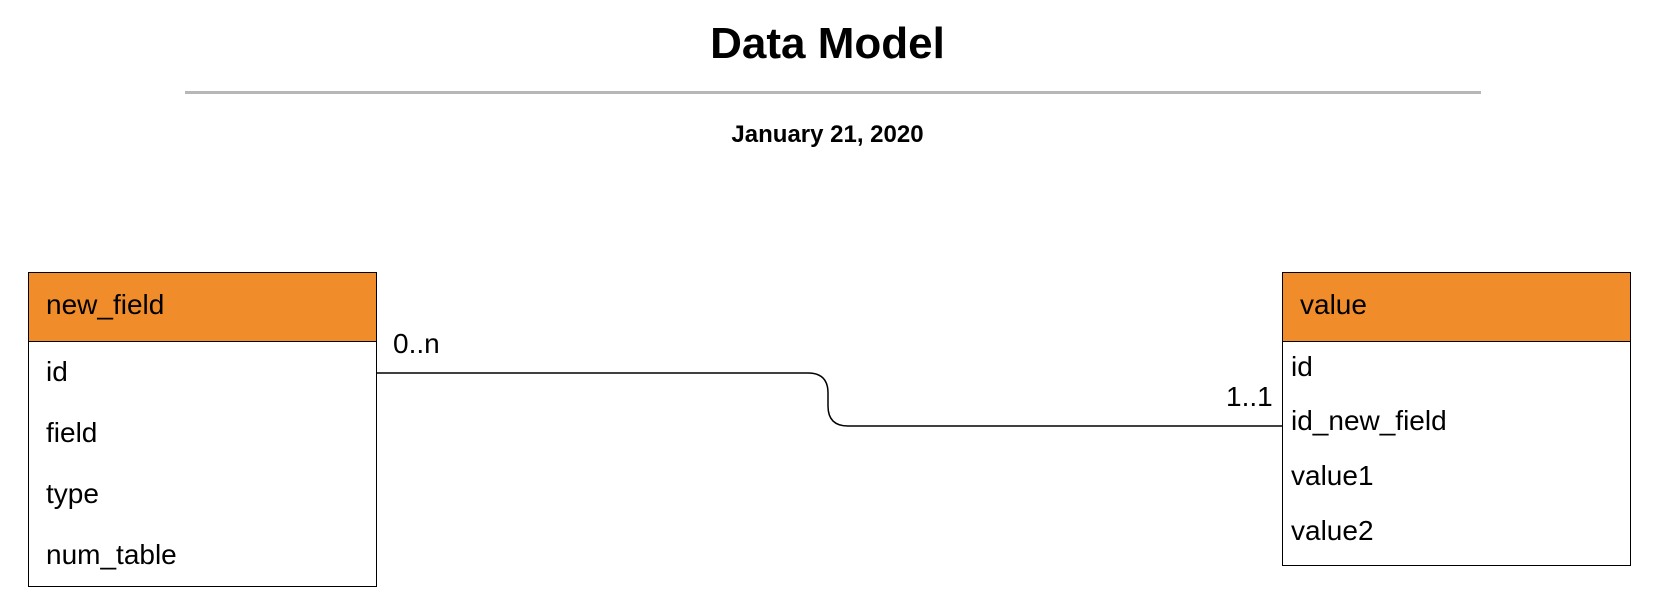 This screenshot has width=1655, height=603. Describe the element at coordinates (827, 134) in the screenshot. I see `page-date: January 21, 2020` at that location.